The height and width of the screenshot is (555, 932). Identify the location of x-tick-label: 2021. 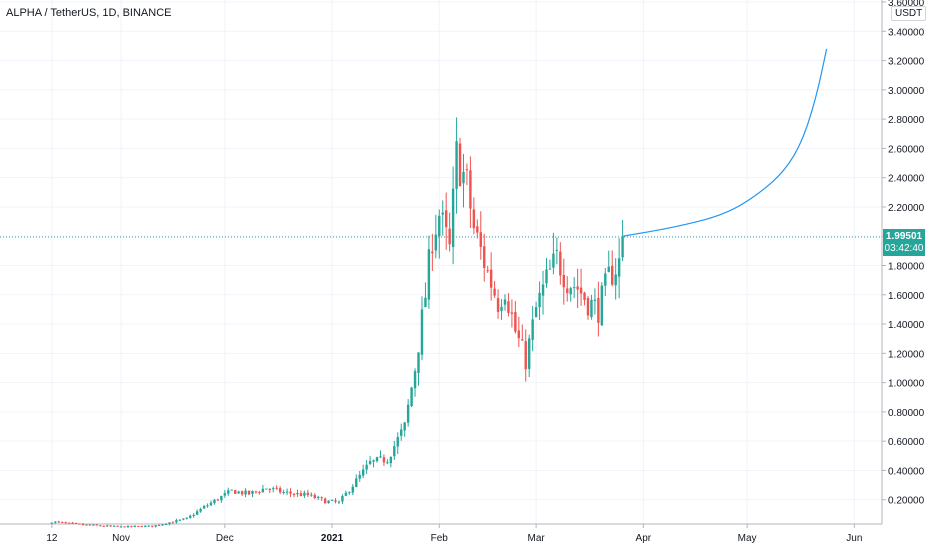
(332, 538).